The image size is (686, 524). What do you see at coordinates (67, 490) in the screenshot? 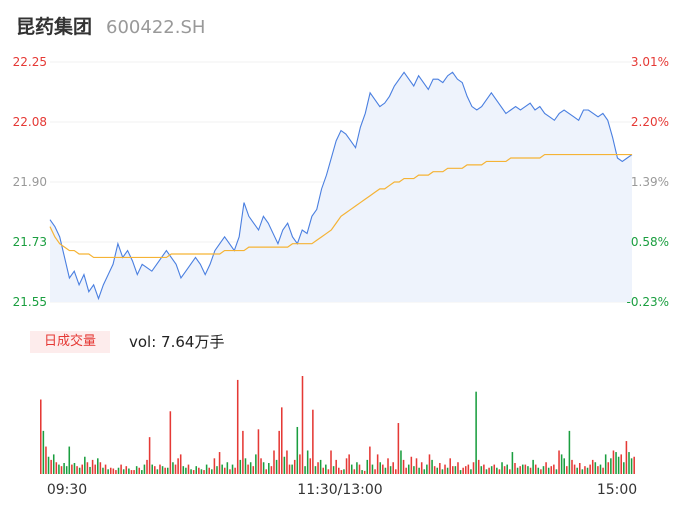
I see `time-tick-open: 09:30` at bounding box center [67, 490].